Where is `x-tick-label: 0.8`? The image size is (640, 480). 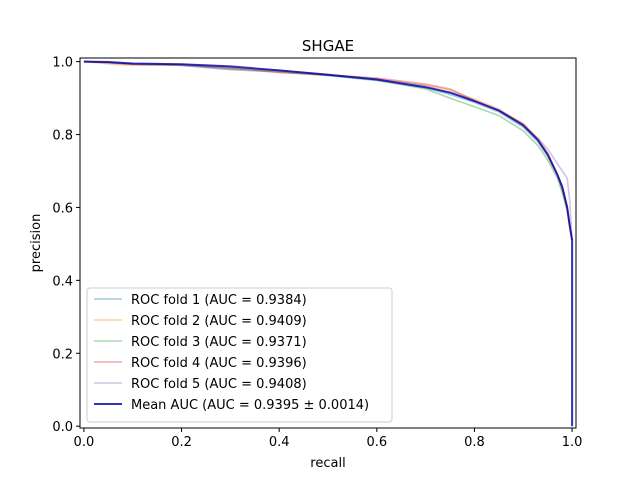 x-tick-label: 0.8 is located at coordinates (474, 442).